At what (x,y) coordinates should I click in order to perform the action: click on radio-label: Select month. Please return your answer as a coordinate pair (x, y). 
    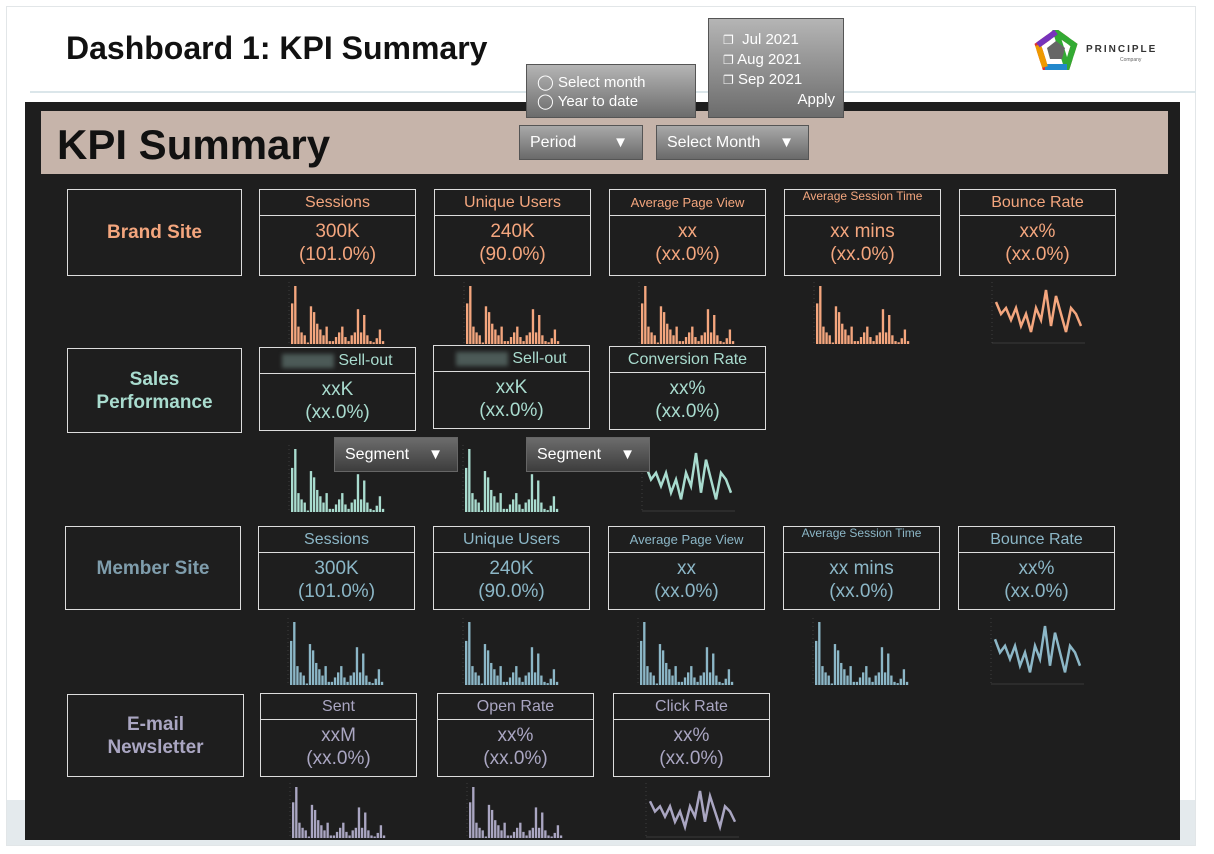
    Looking at the image, I should click on (601, 82).